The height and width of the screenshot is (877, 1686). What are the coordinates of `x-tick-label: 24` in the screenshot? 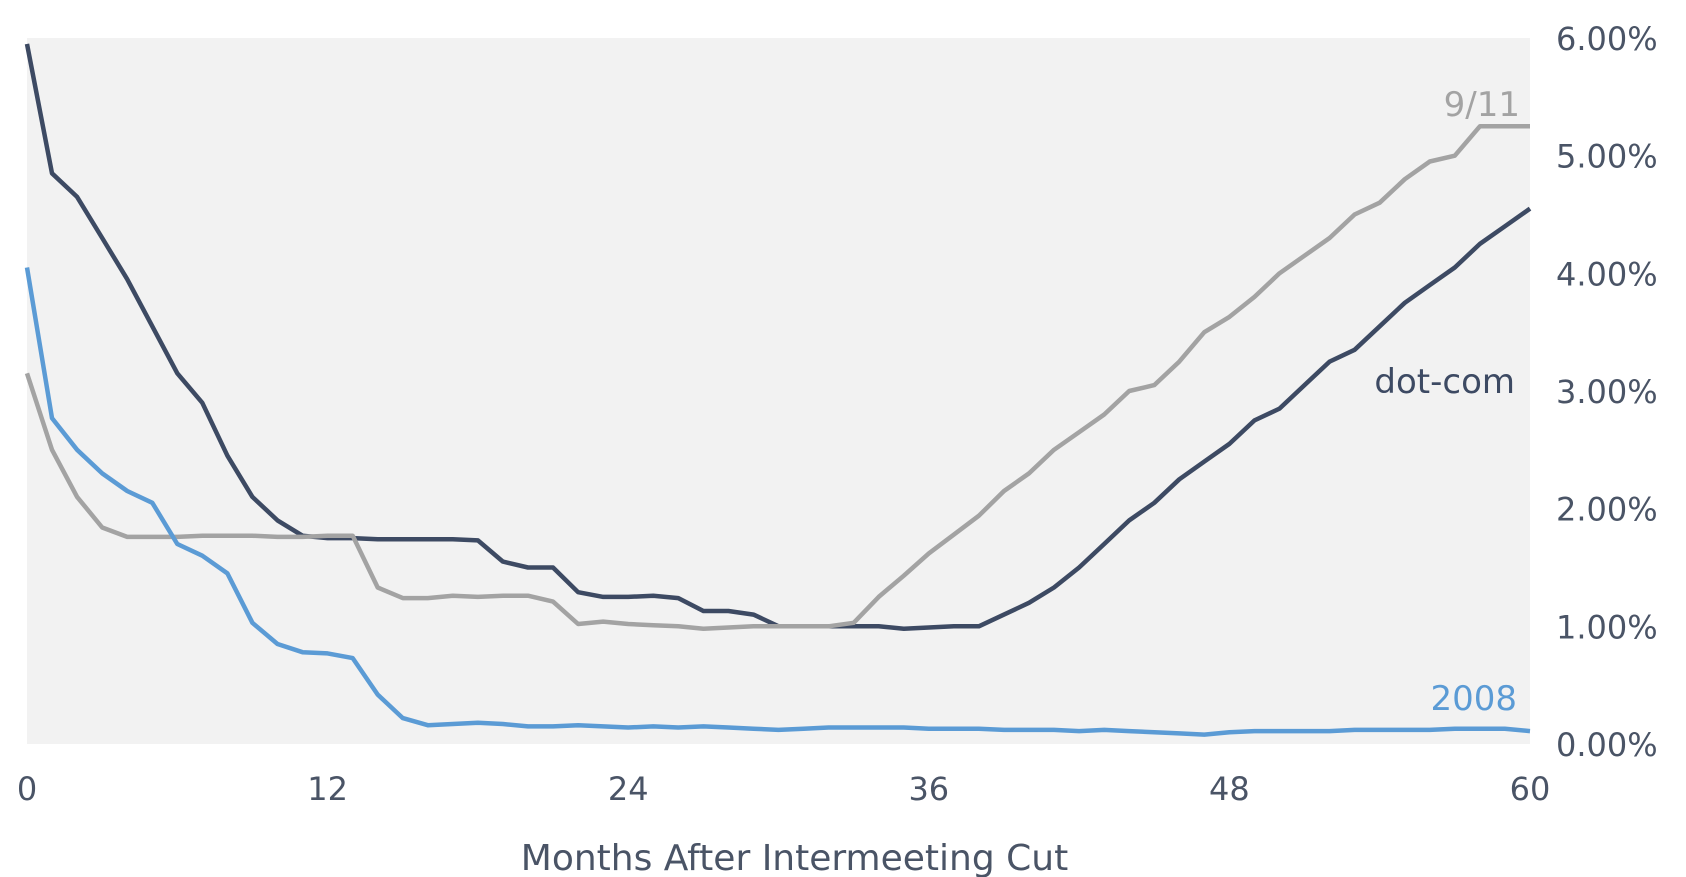 It's located at (628, 789).